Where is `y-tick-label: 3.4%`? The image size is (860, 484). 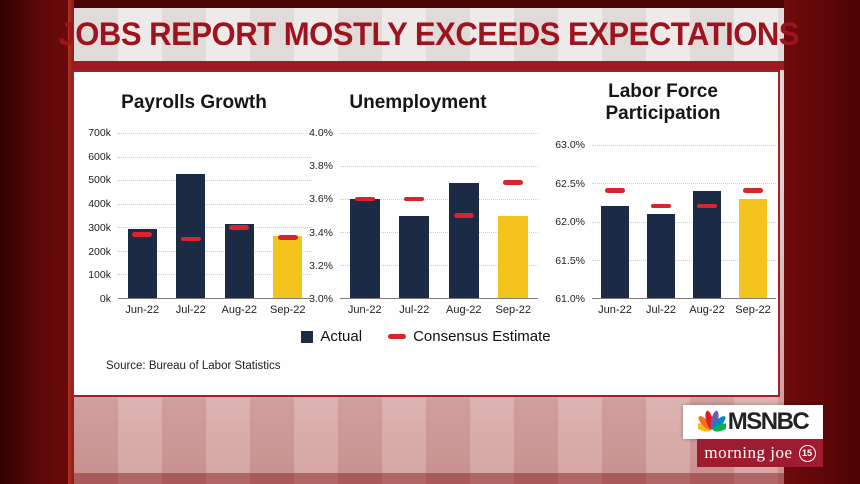 y-tick-label: 3.4% is located at coordinates (321, 232).